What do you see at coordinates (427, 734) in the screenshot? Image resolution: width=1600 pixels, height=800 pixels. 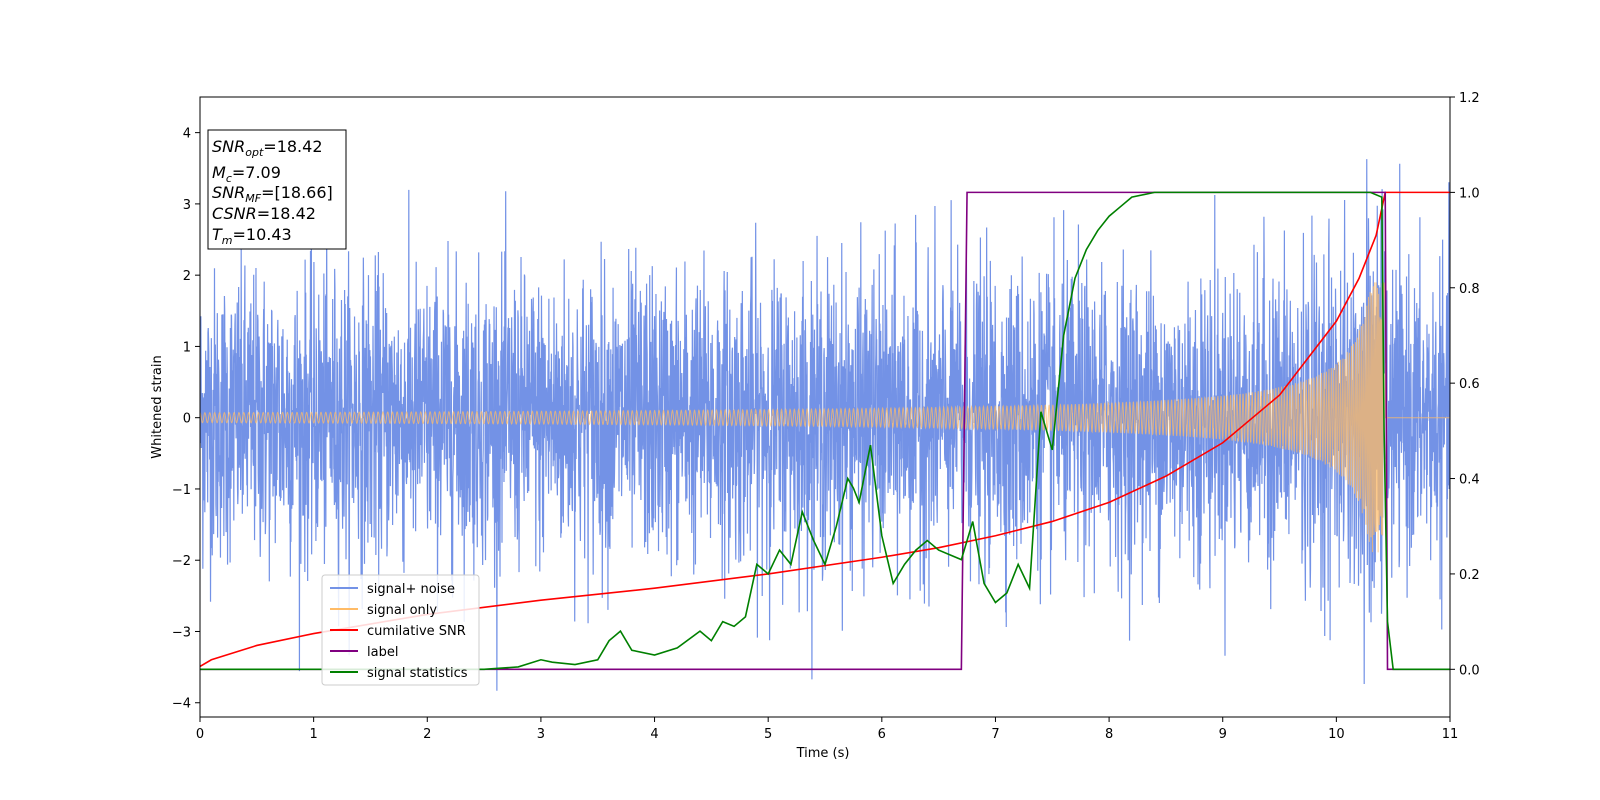 I see `x-tick-label: 2` at bounding box center [427, 734].